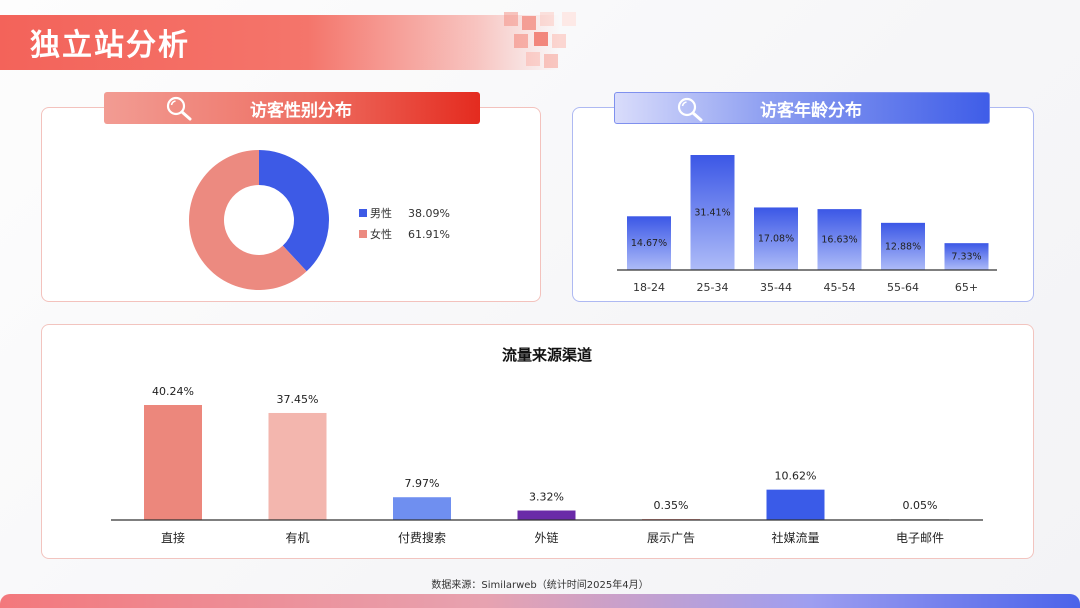 Image resolution: width=1080 pixels, height=608 pixels. Describe the element at coordinates (649, 287) in the screenshot. I see `age-tick-label: 18-24` at that location.